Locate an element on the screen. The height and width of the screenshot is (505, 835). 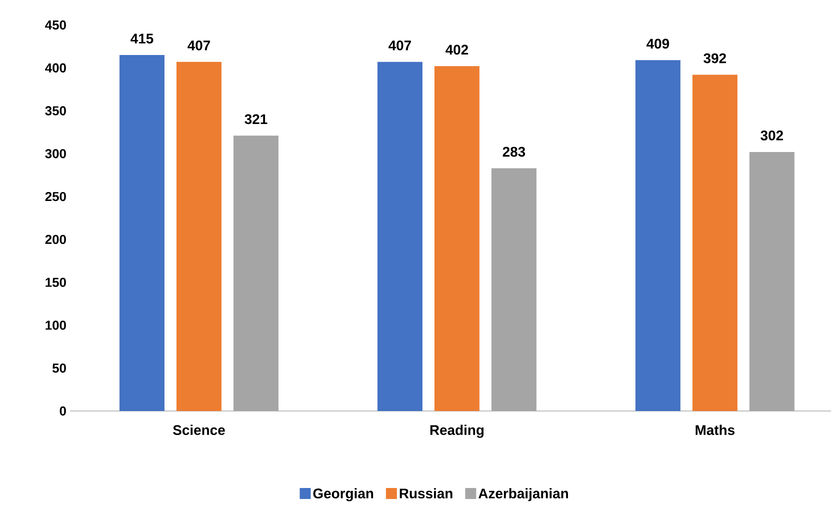
y-tick-label: 200 is located at coordinates (55, 239).